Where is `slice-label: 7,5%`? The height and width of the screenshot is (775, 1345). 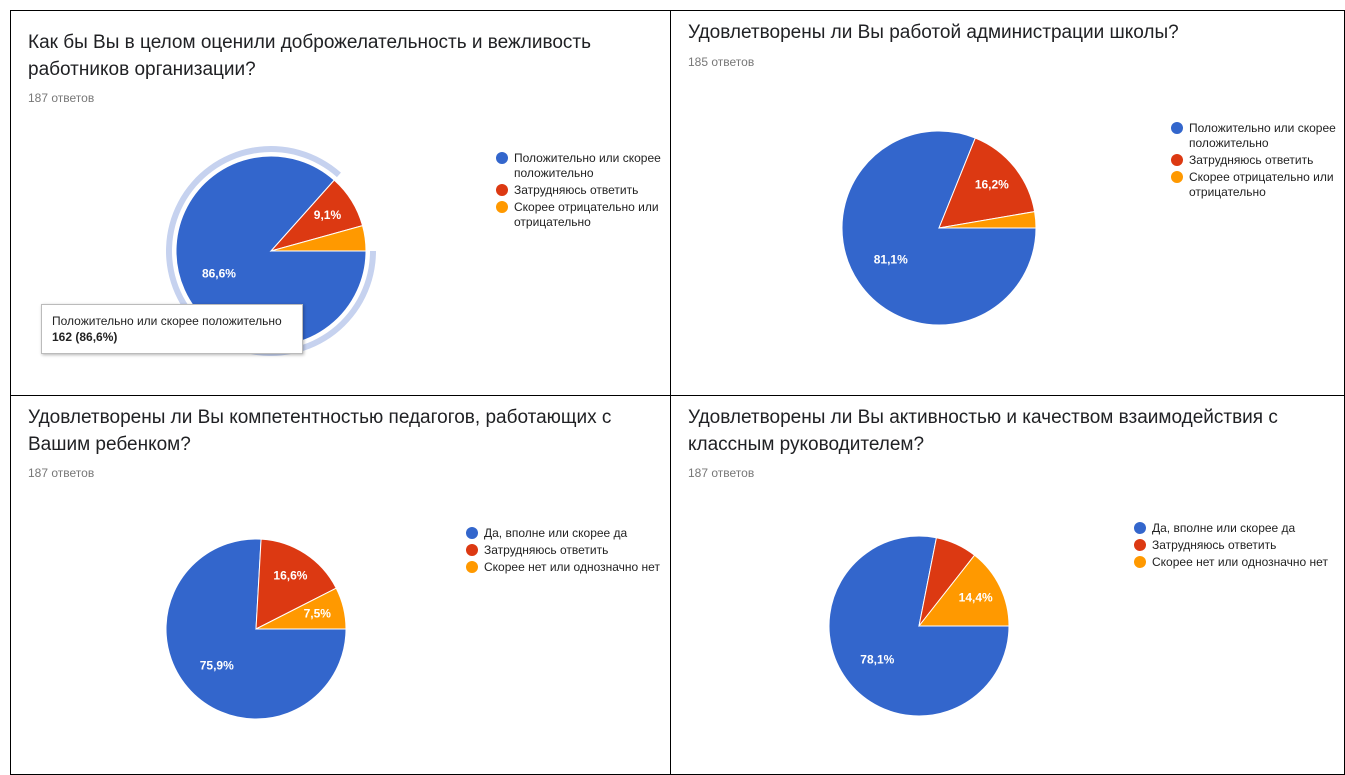
slice-label: 7,5% is located at coordinates (318, 613).